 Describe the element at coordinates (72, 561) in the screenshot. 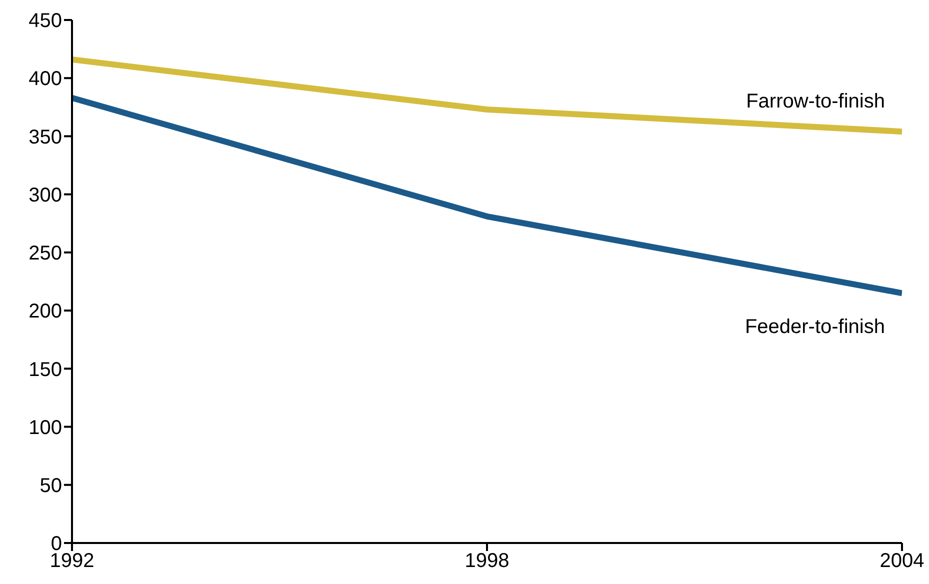

I see `x-tick-label: 1992` at that location.